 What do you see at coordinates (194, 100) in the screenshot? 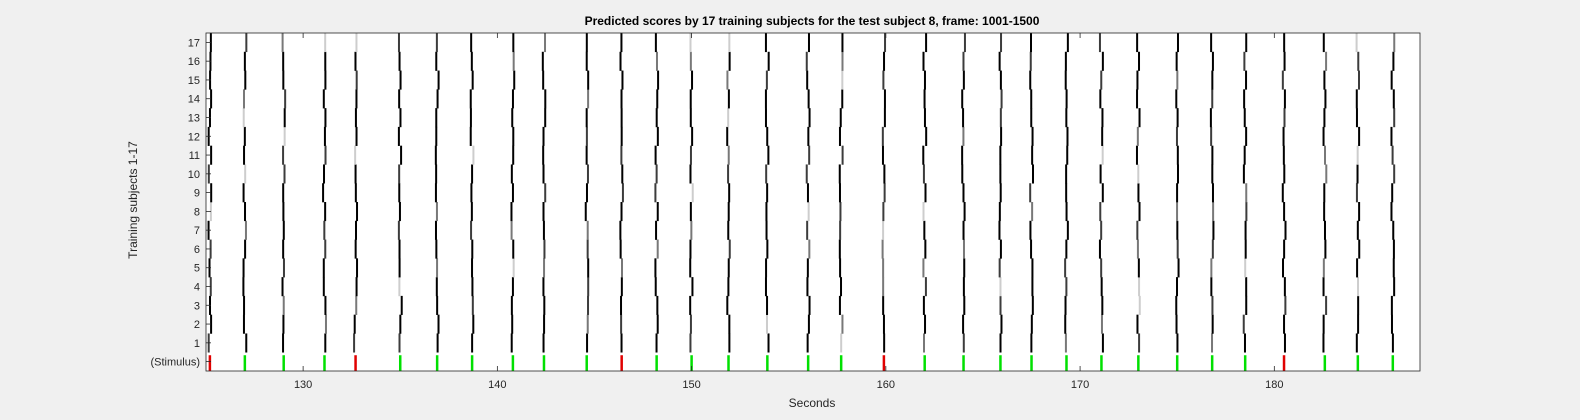
I see `y-tick-label: 14` at bounding box center [194, 100].